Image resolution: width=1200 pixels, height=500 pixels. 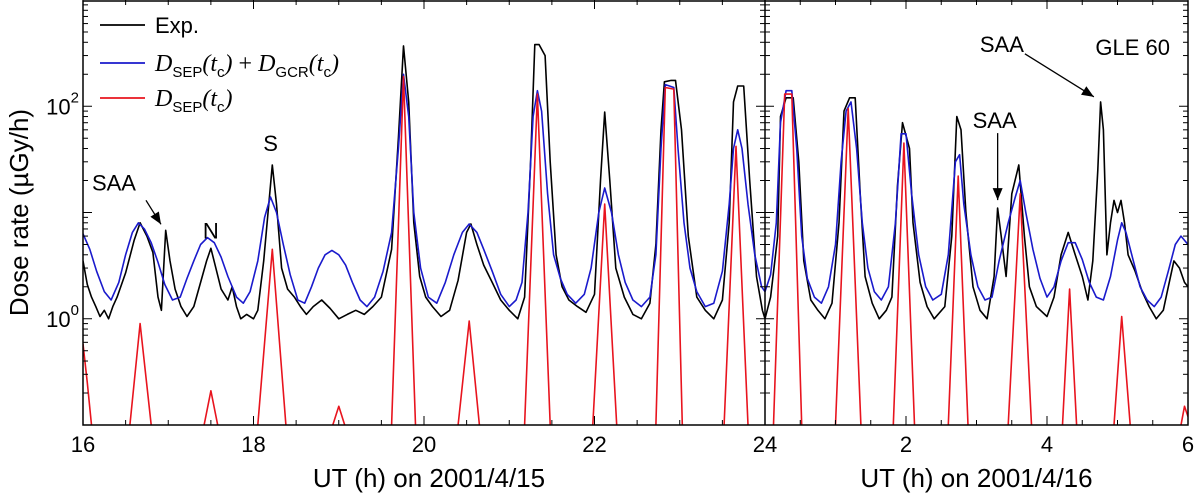 I want to click on y-tick-label-102: 10², so click(x=62, y=104).